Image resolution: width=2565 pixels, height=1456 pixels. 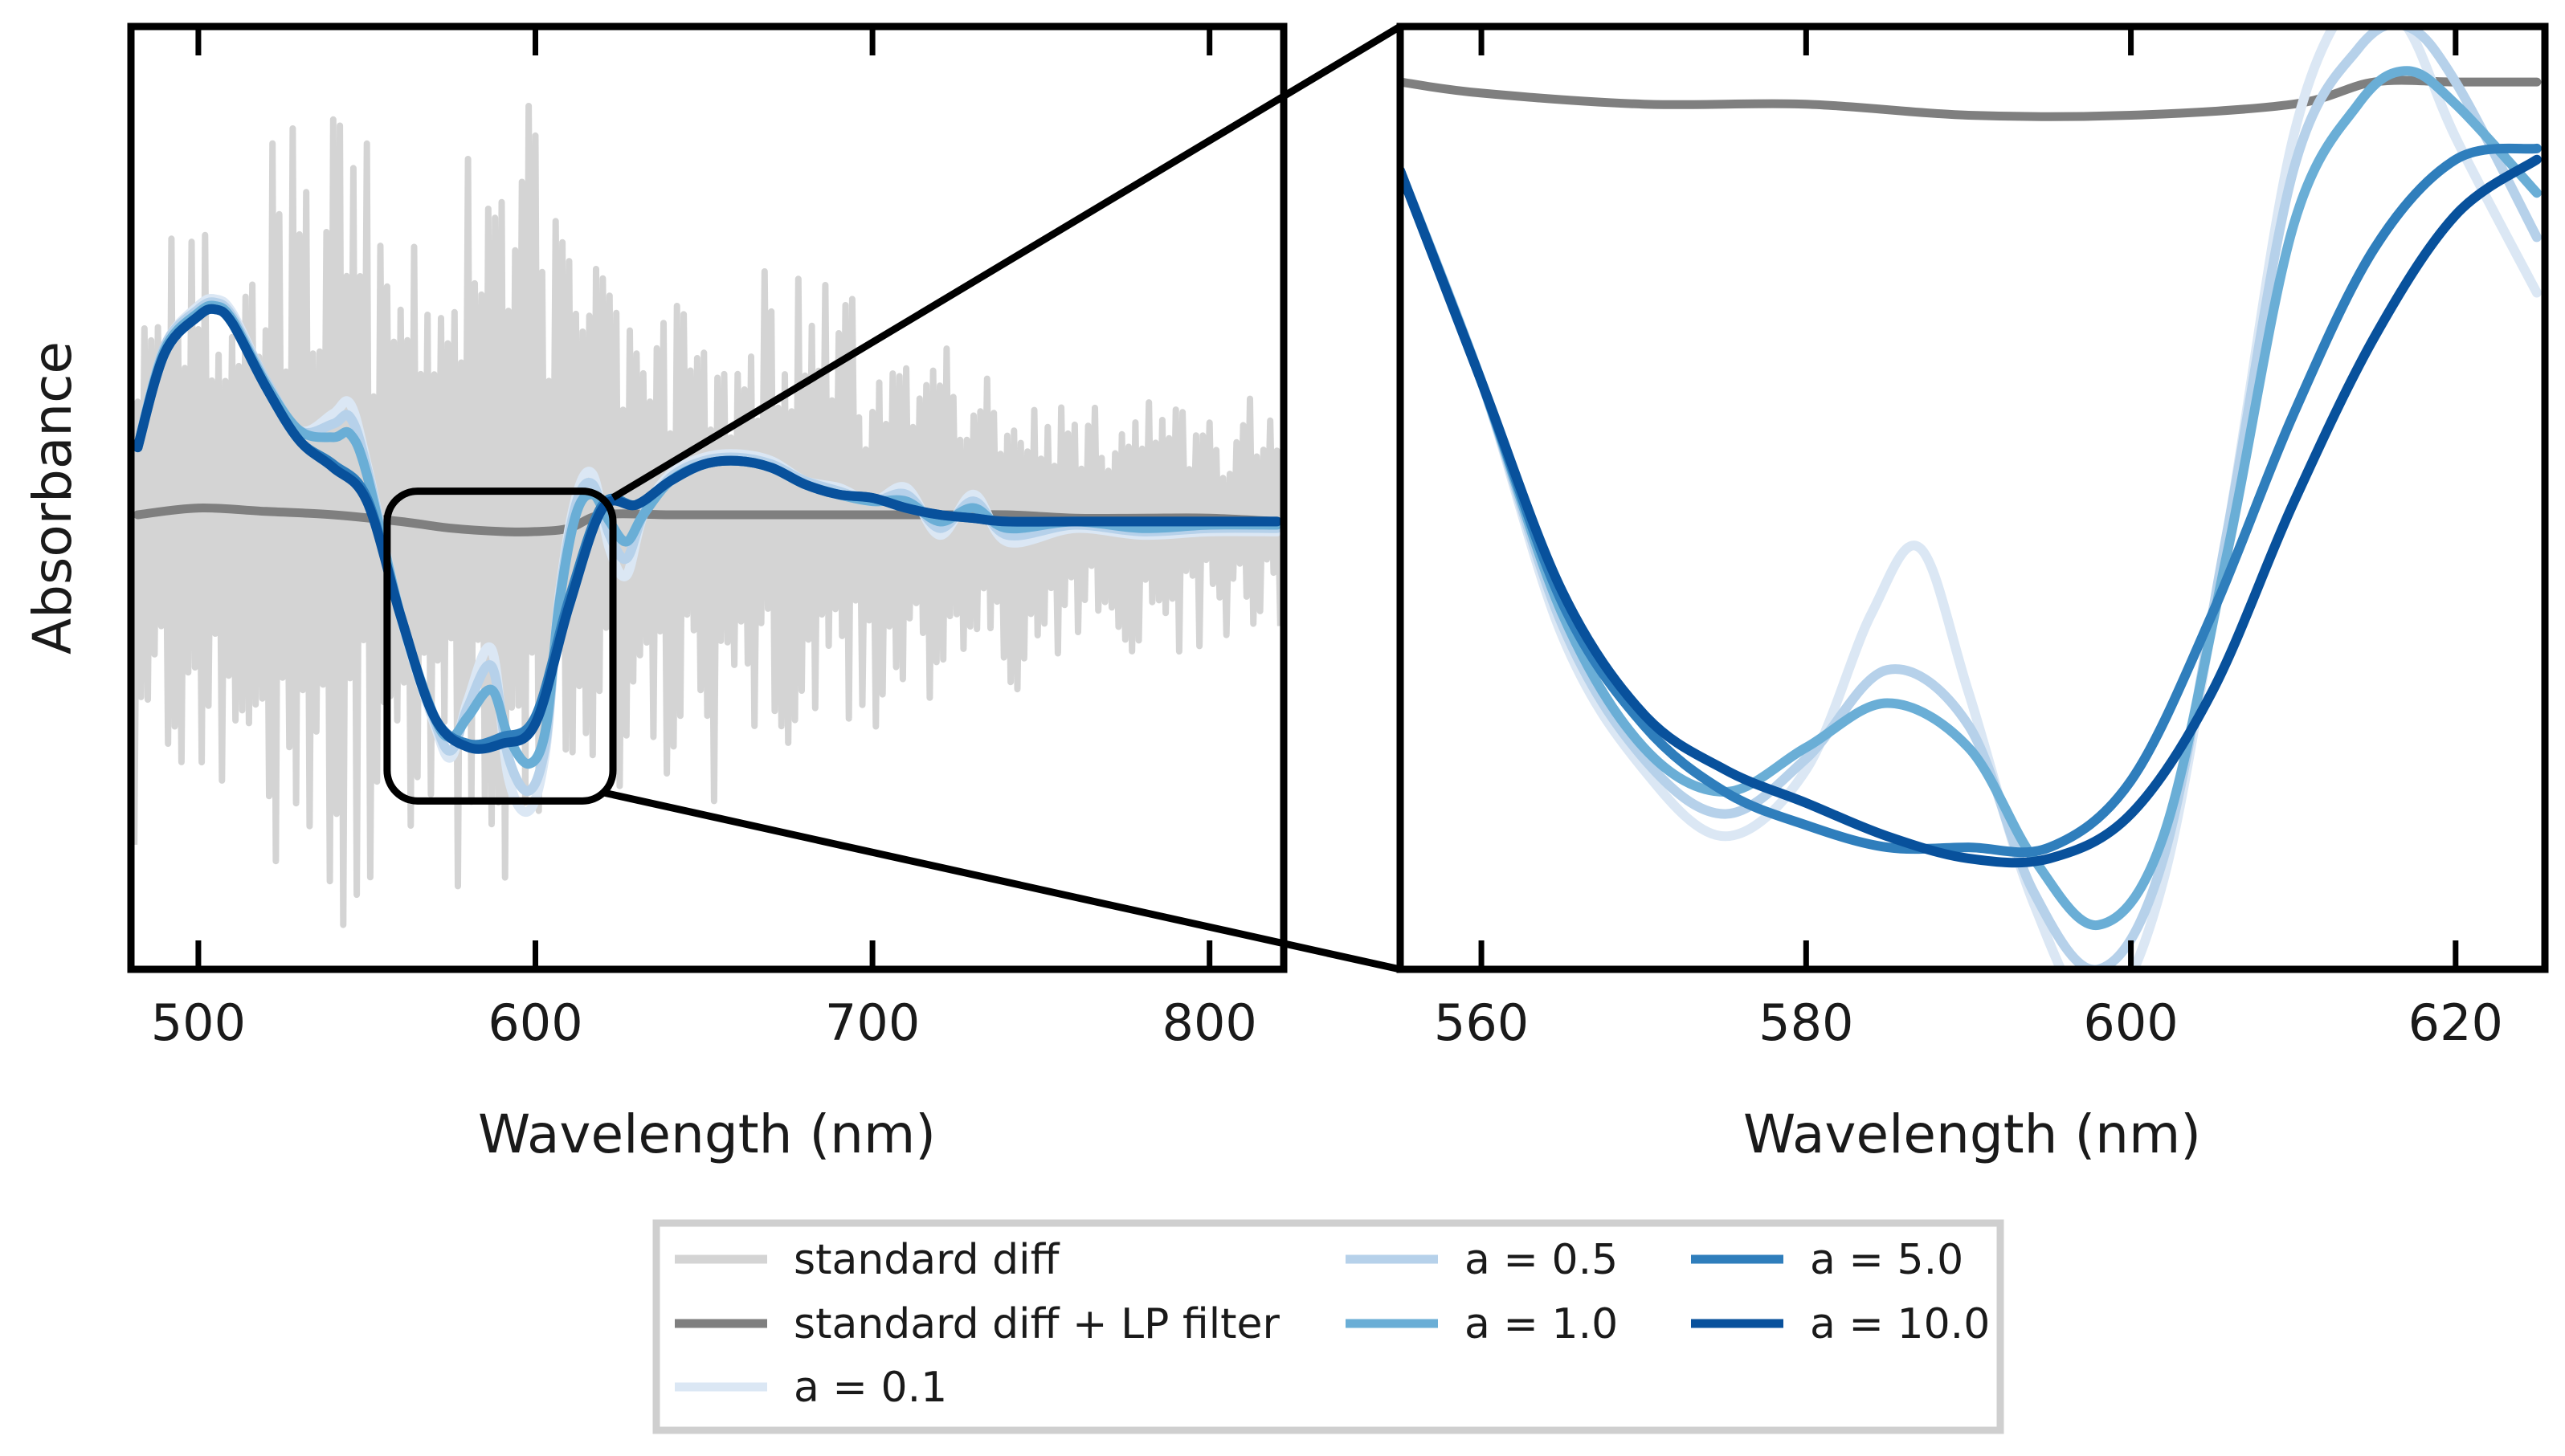 What do you see at coordinates (1900, 1324) in the screenshot?
I see `legend-label-a-10-0: a = 10.0` at bounding box center [1900, 1324].